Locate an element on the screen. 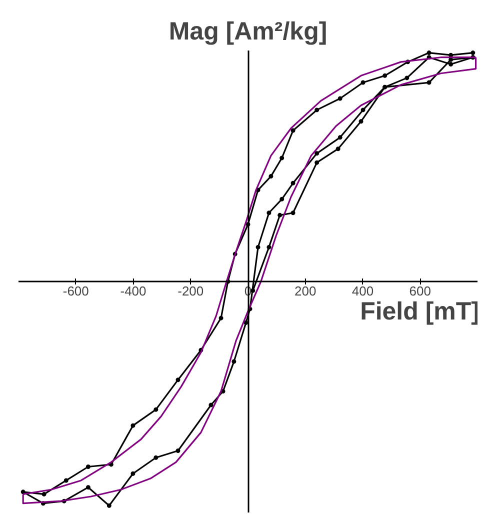 The height and width of the screenshot is (514, 485). y-axis-title: Mag [Am²/kg] is located at coordinates (248, 32).